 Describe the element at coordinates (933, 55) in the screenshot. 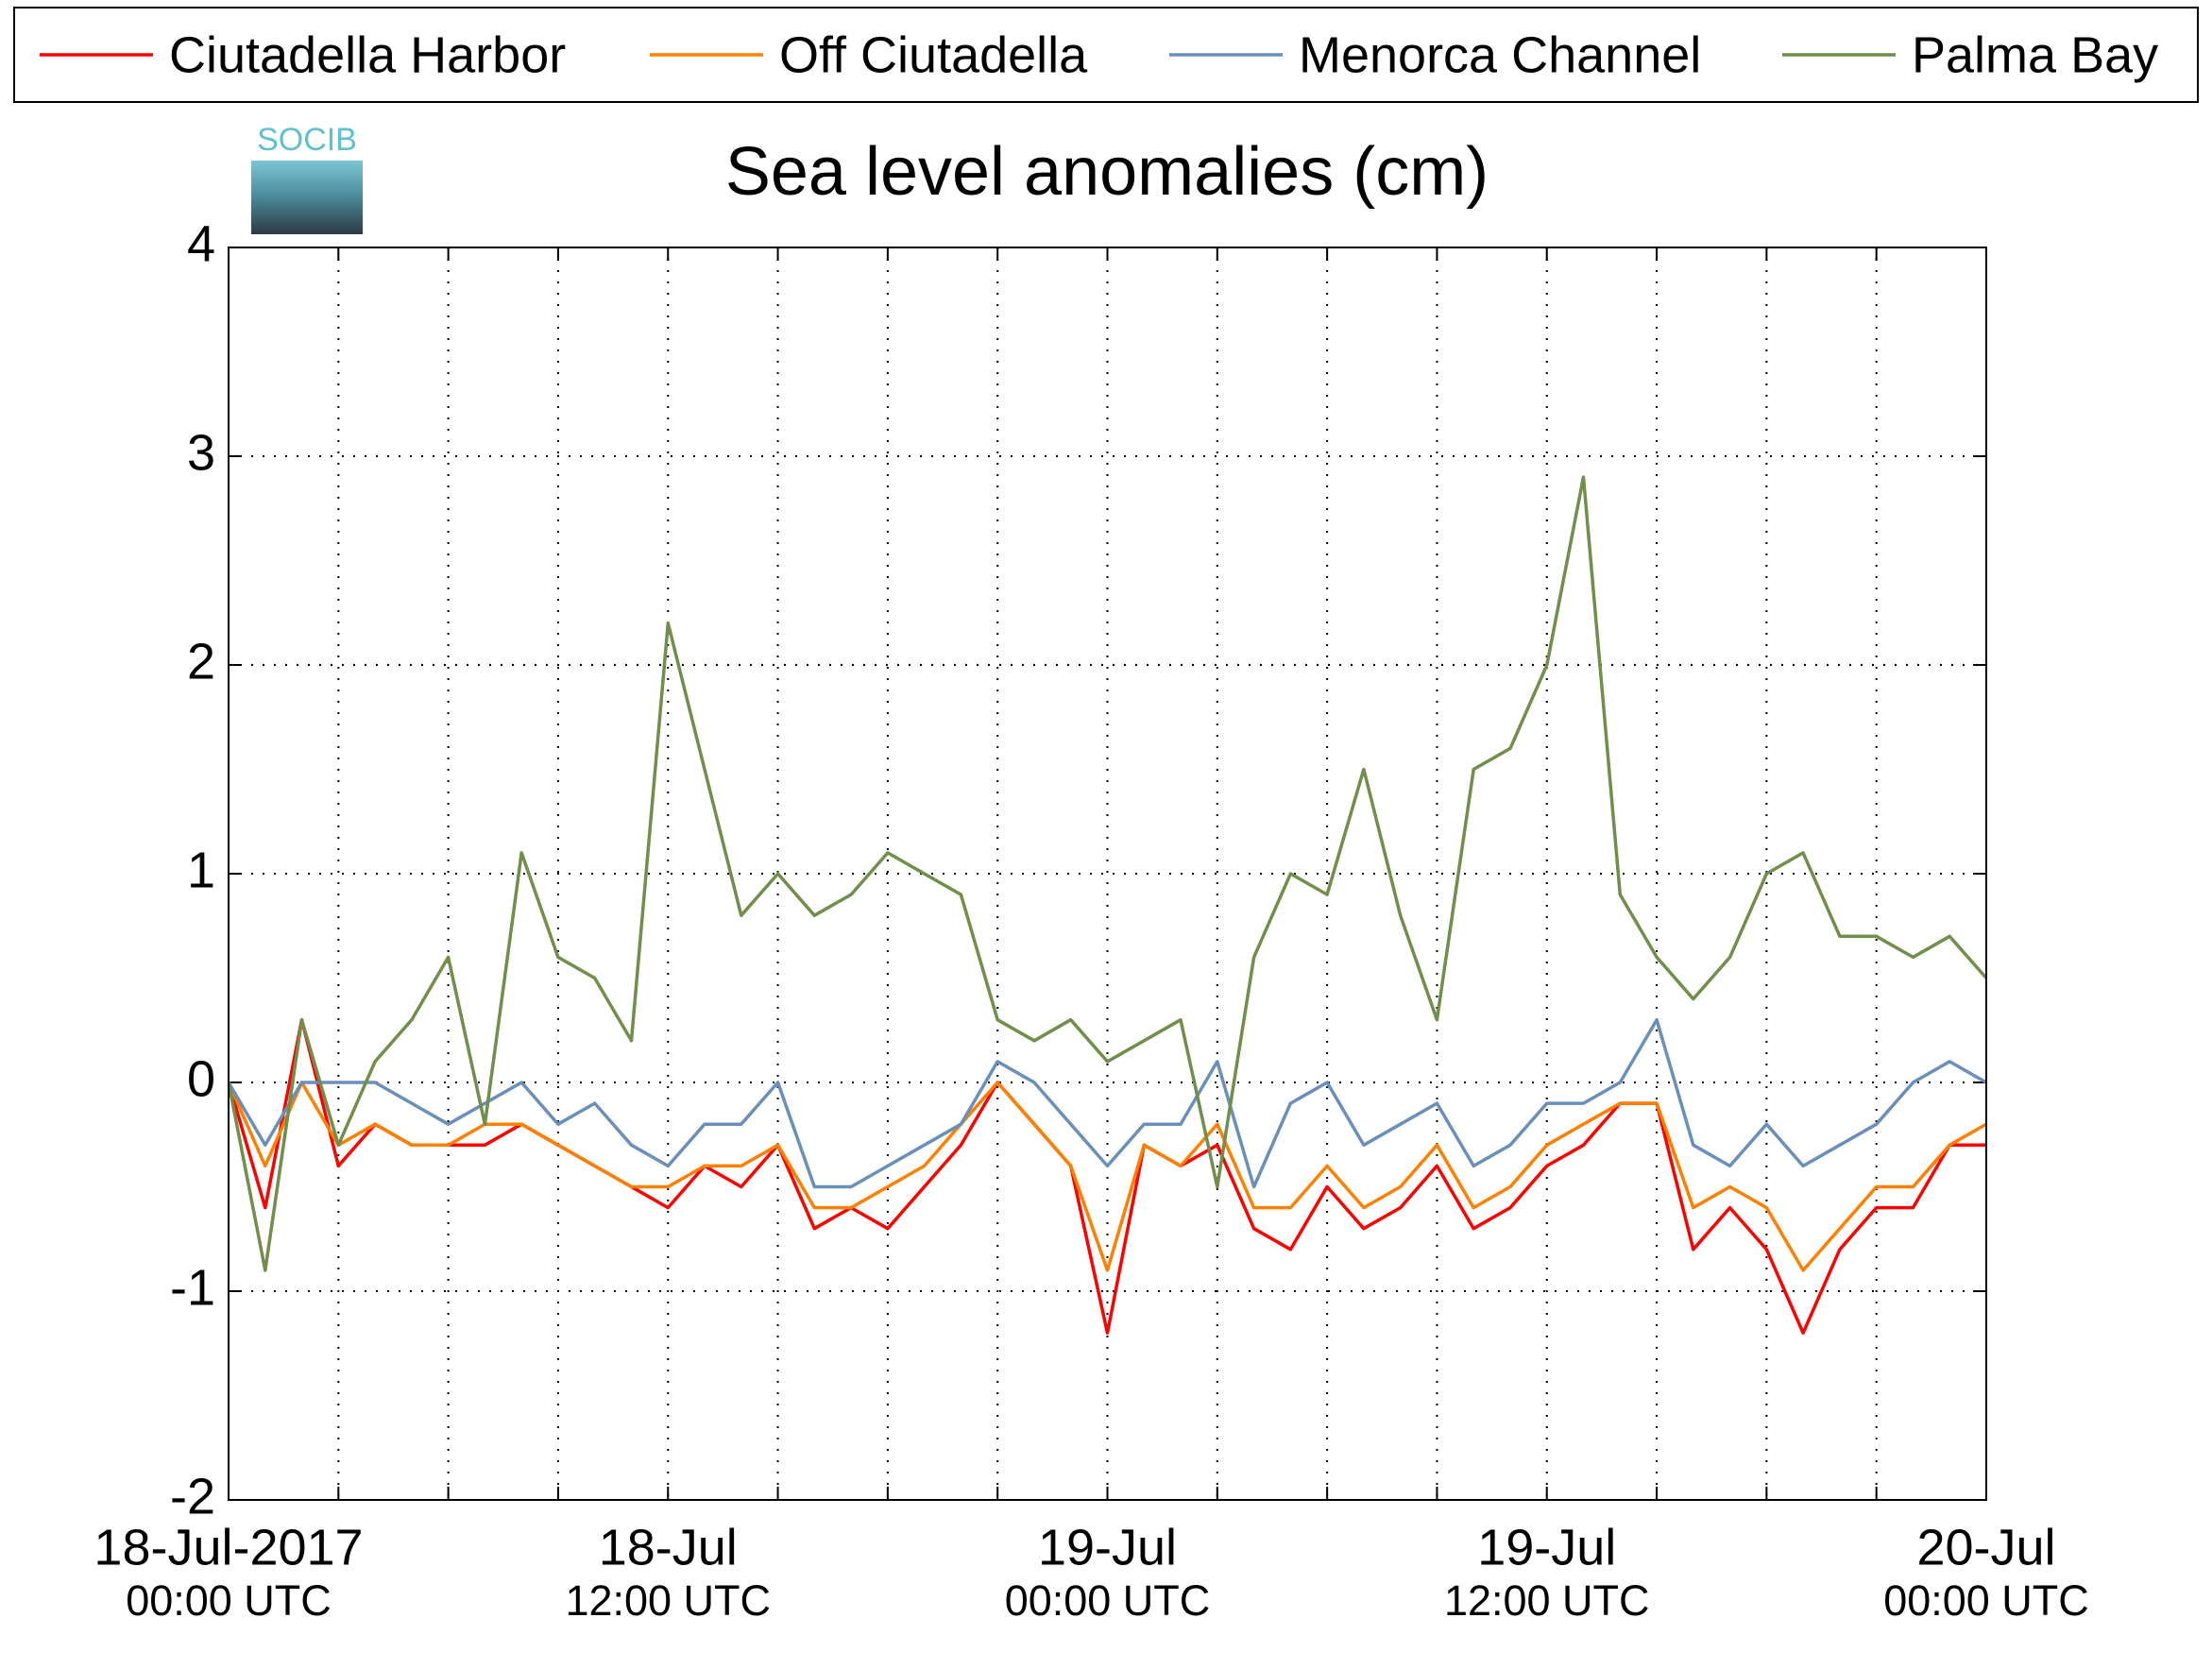

I see `legend-label: Off Ciutadella` at that location.